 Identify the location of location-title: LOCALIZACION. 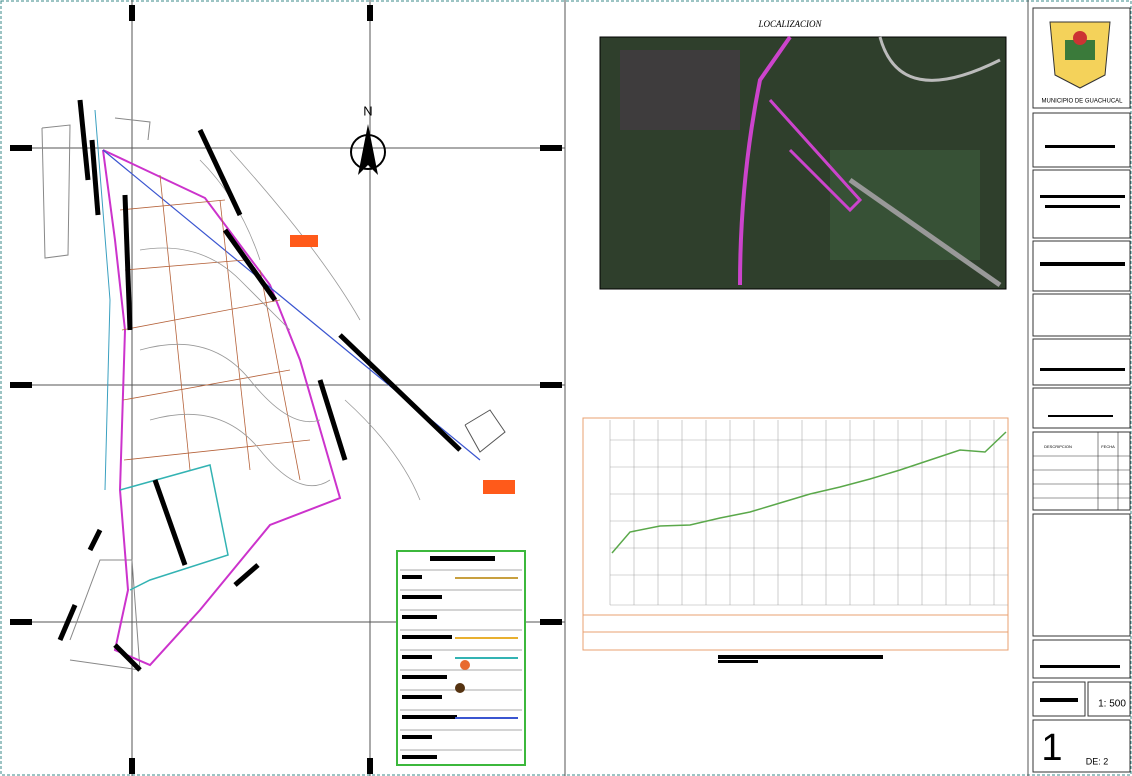
(789, 24).